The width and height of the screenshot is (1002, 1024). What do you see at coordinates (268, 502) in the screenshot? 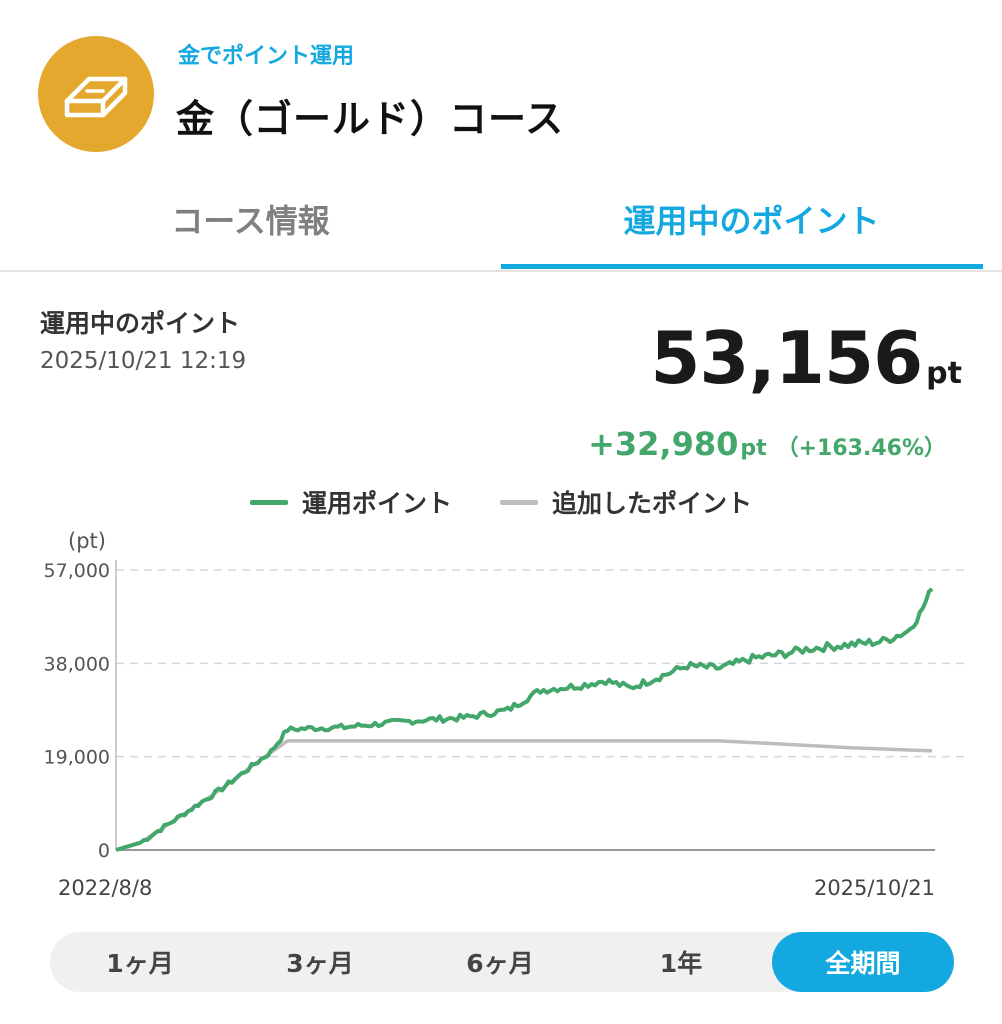
I see `legend-swatch-green` at bounding box center [268, 502].